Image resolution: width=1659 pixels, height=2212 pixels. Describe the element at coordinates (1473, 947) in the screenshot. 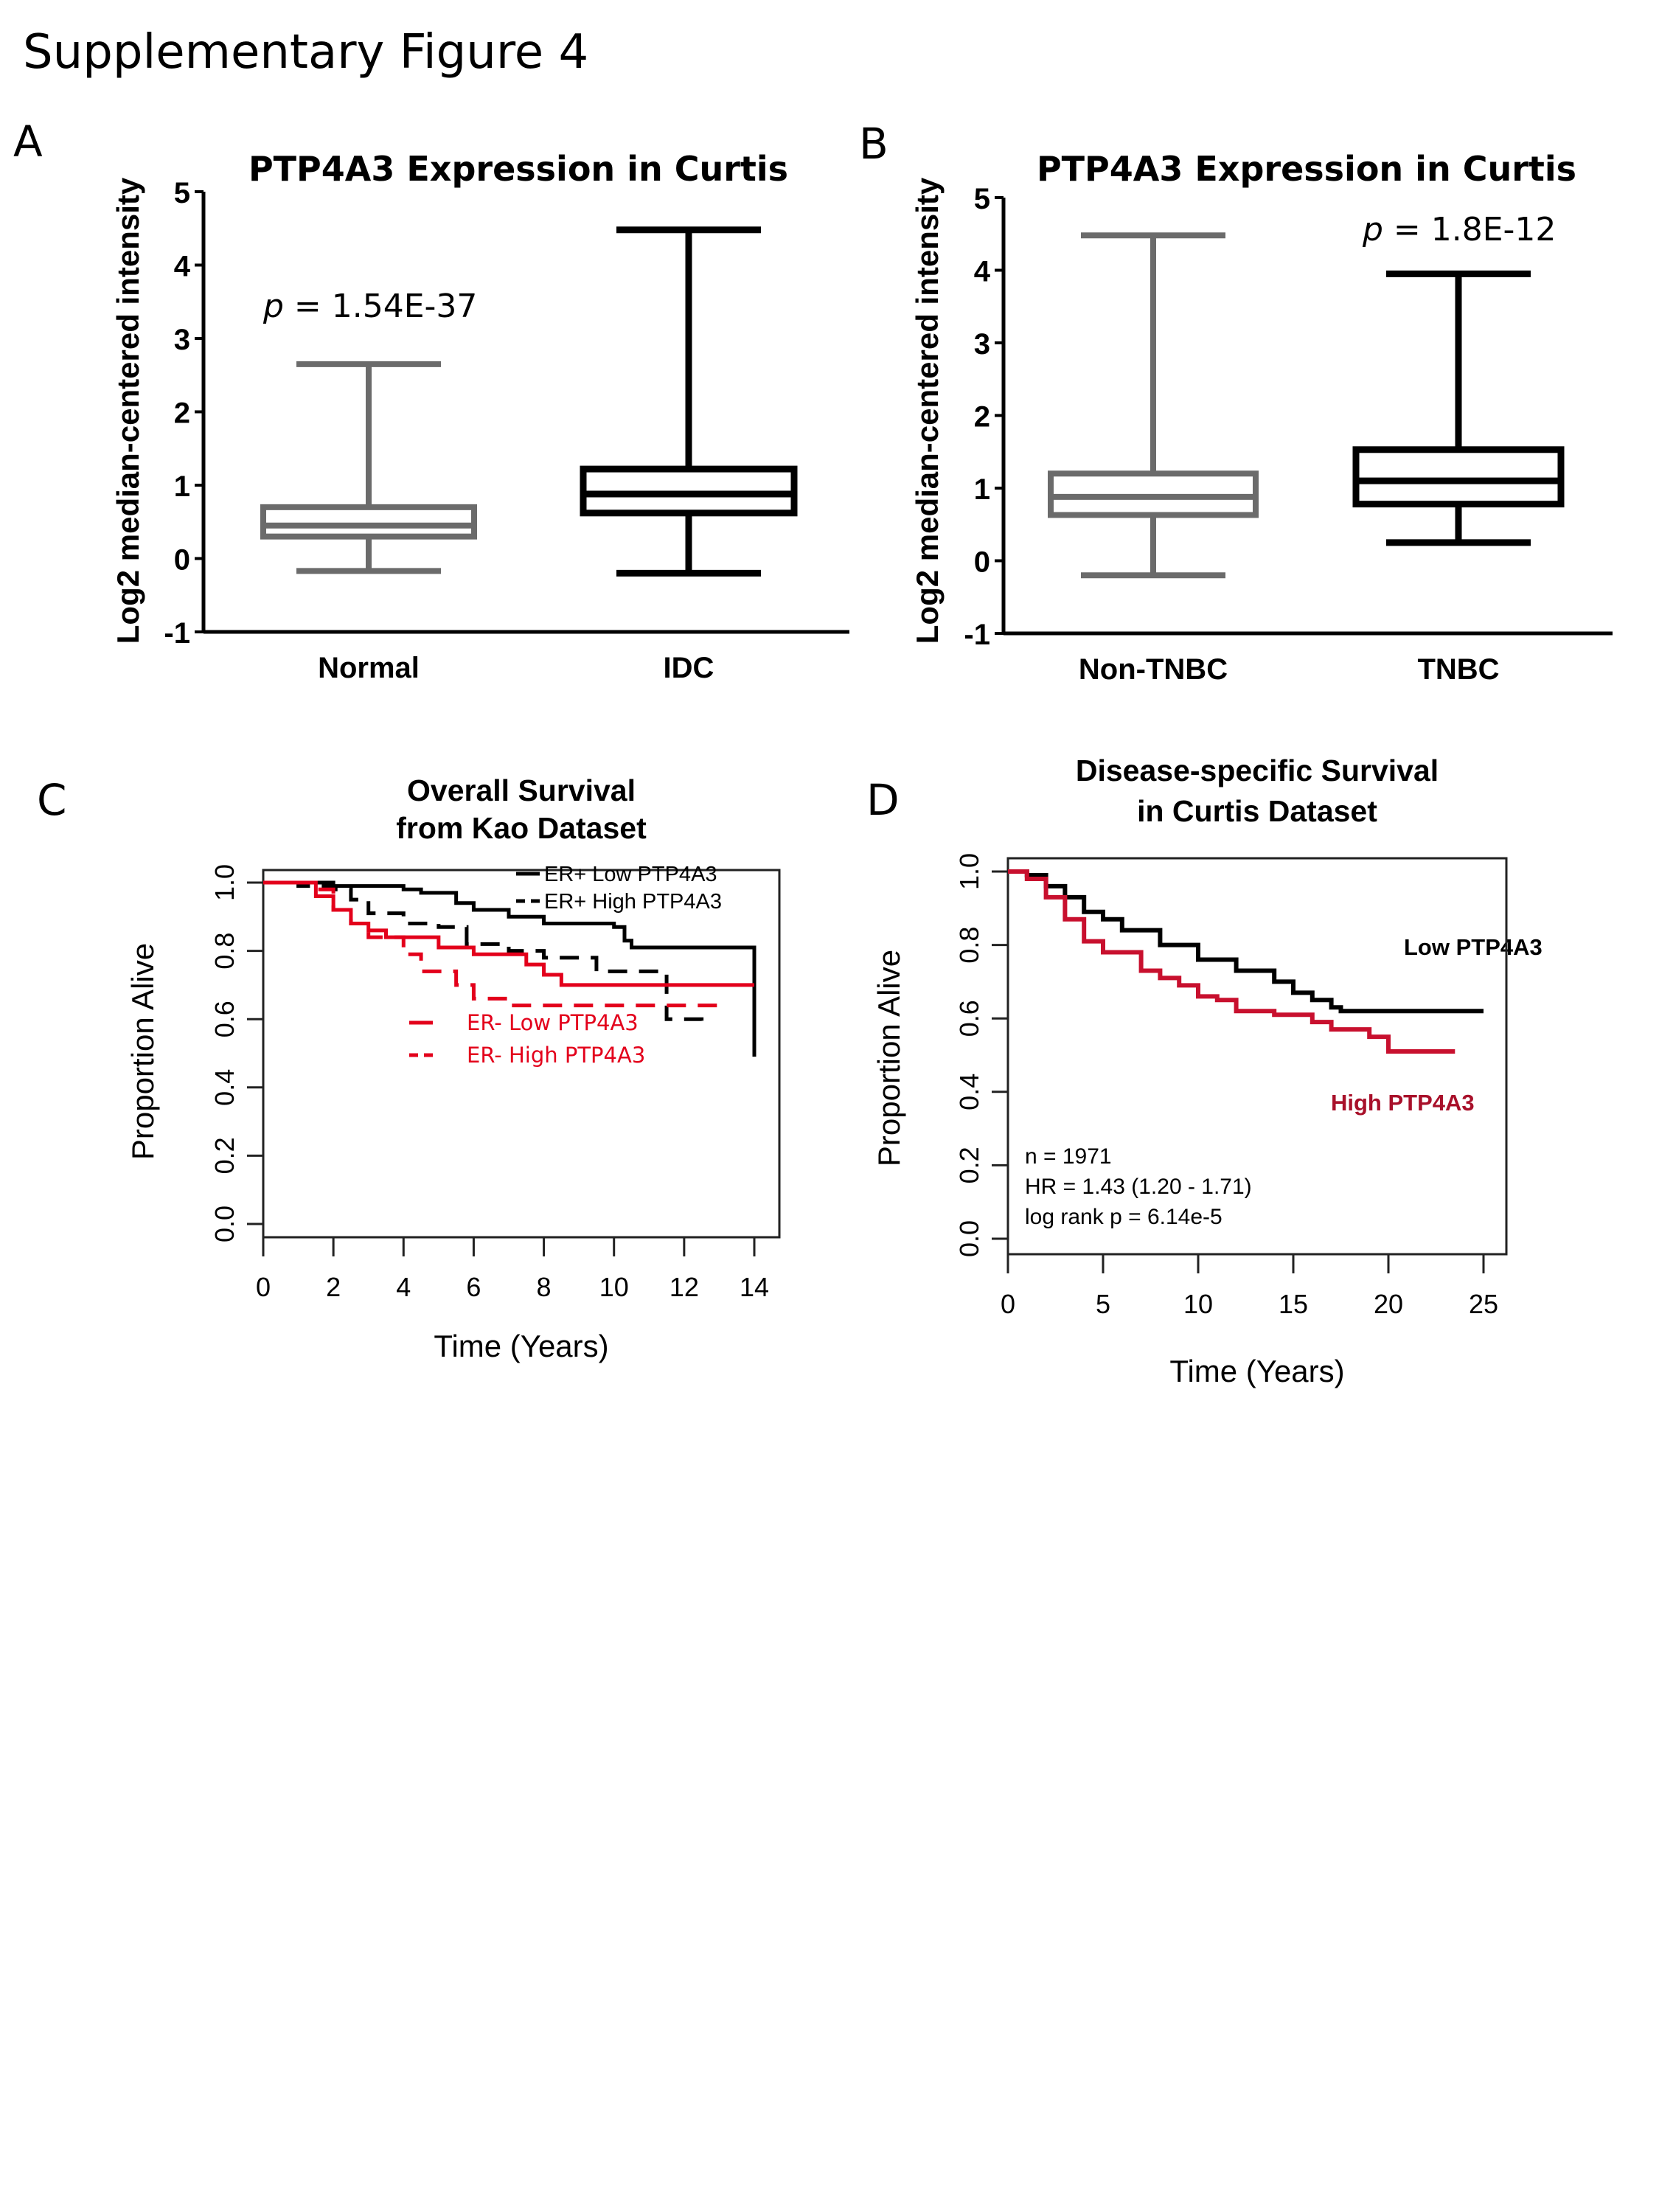

I see `legend-low-ptp4a3: Low PTP4A3` at that location.